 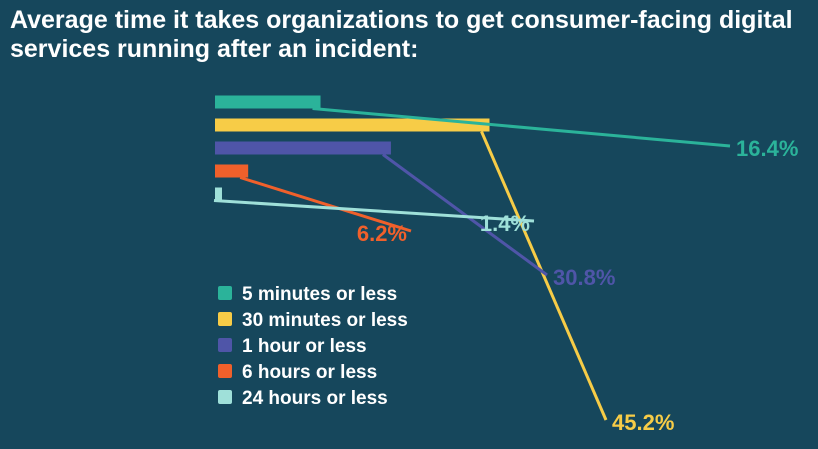 I want to click on legend-swatch-6-hours-or-less, so click(x=225, y=371).